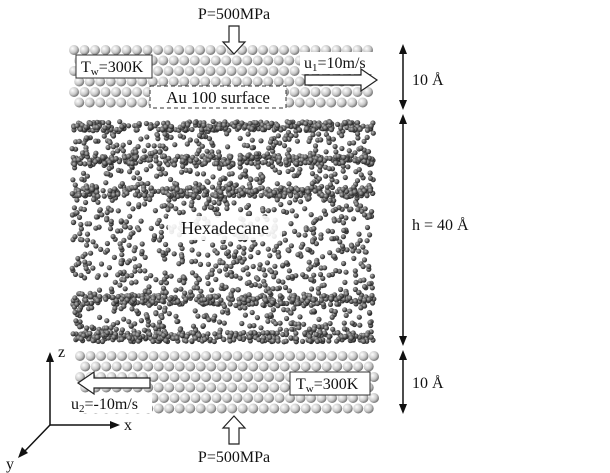 The width and height of the screenshot is (610, 473). What do you see at coordinates (112, 68) in the screenshot?
I see `top-temperature: Tw=300K` at bounding box center [112, 68].